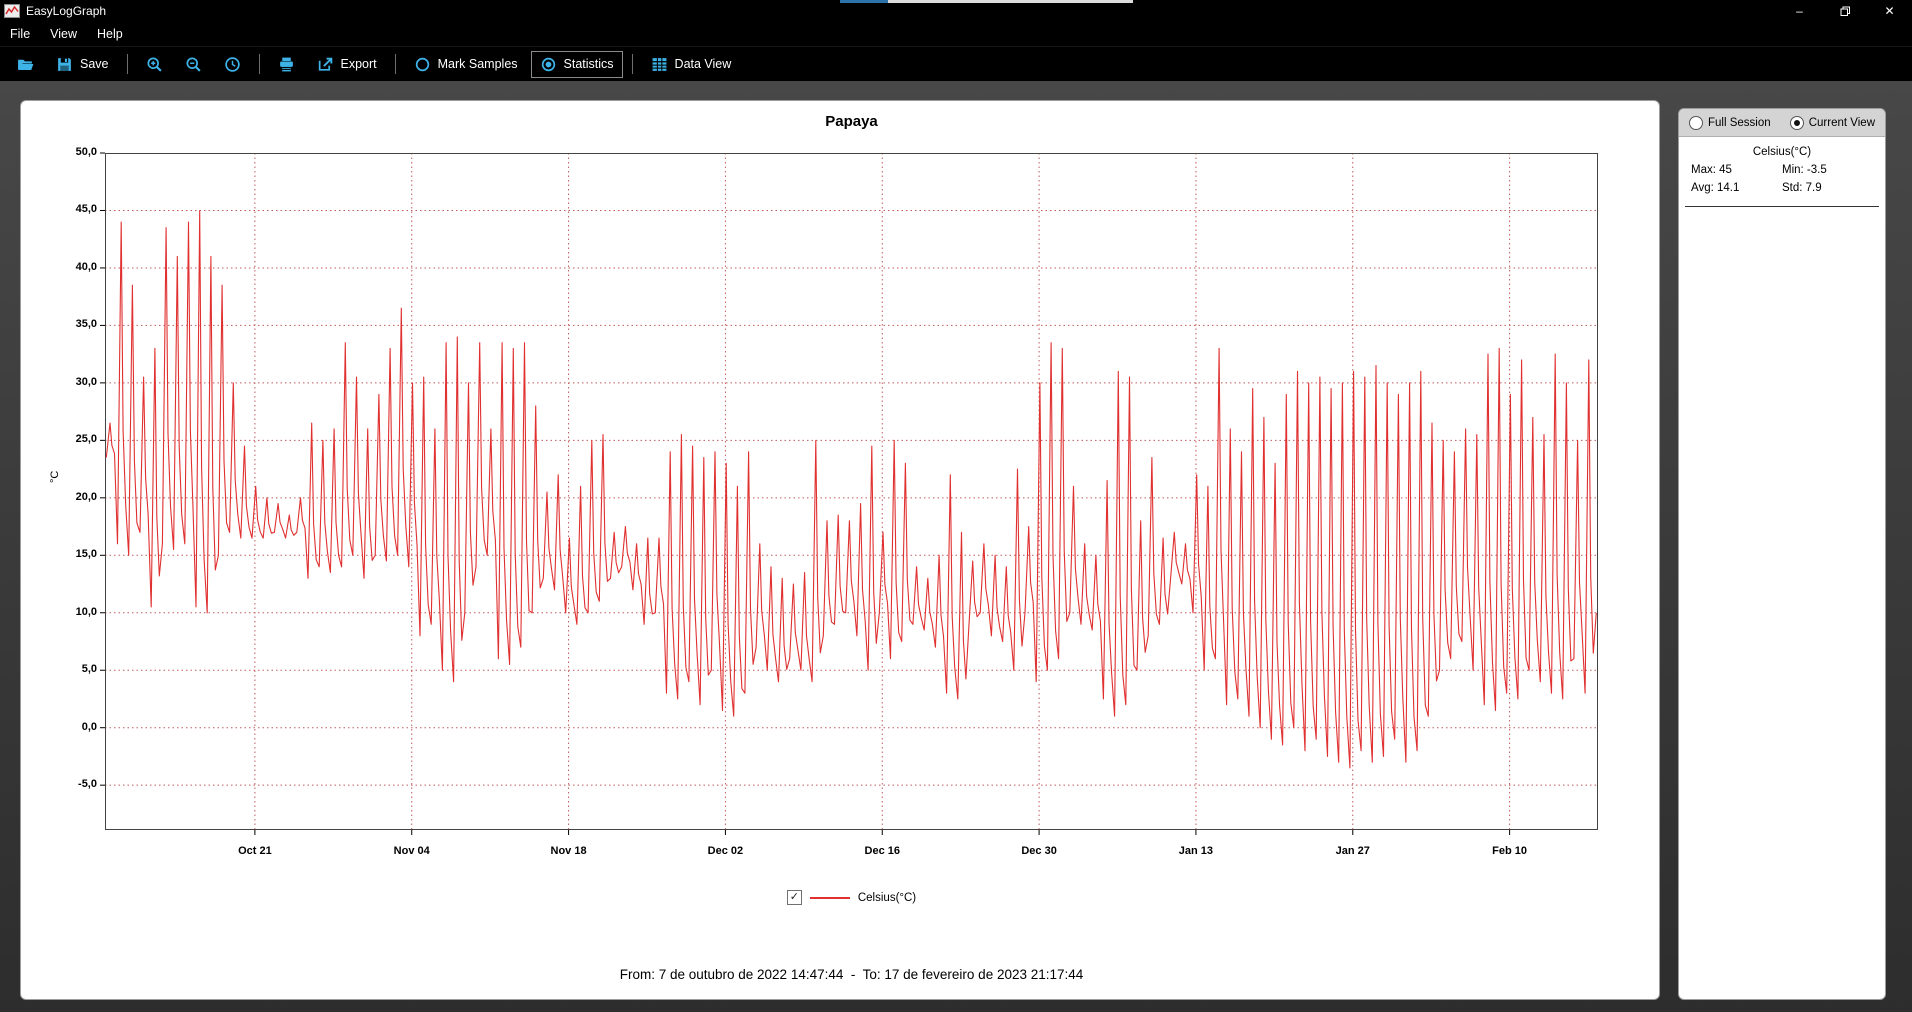 This screenshot has height=1012, width=1912. What do you see at coordinates (1010, 1) in the screenshot?
I see `background-window-edge-gray` at bounding box center [1010, 1].